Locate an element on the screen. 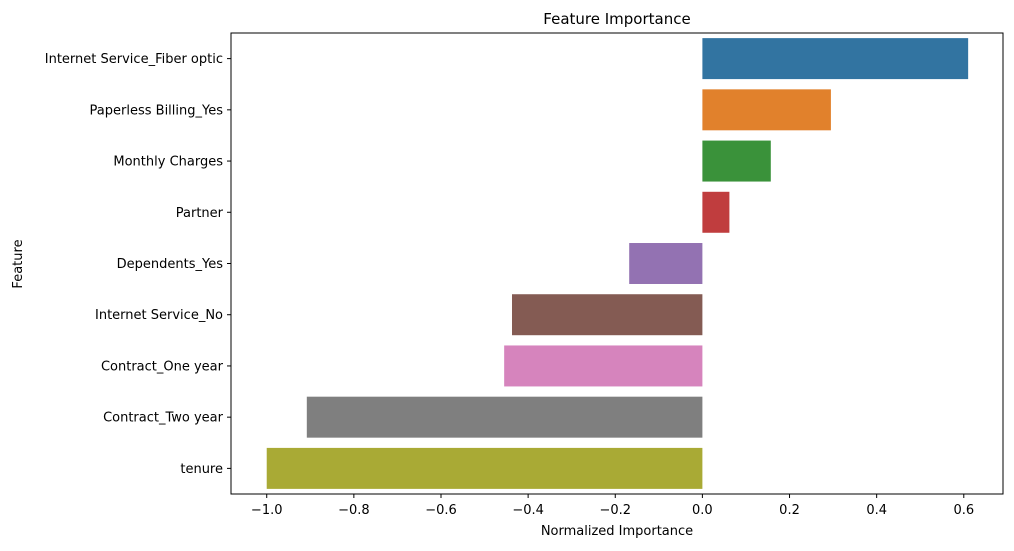 Image resolution: width=1014 pixels, height=551 pixels. x-tick-label: −0.4 is located at coordinates (528, 510).